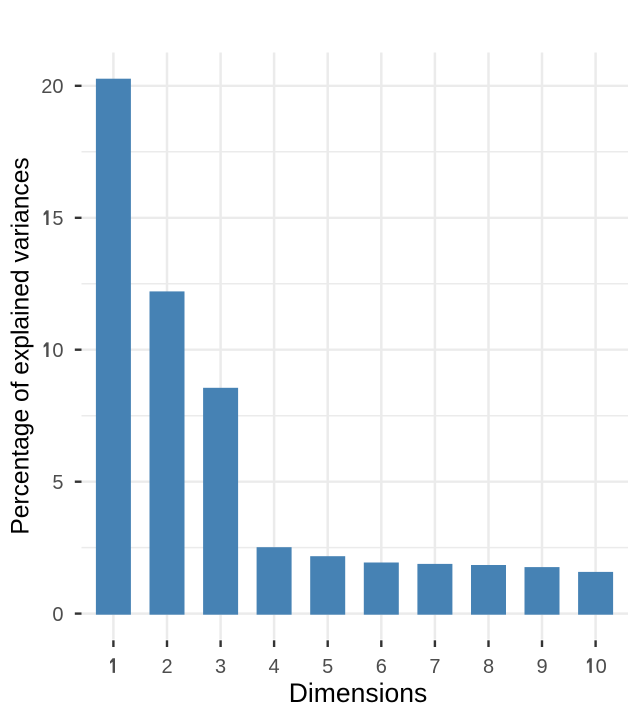 Image resolution: width=640 pixels, height=720 pixels. I want to click on svg-text:Percentage of explained varian: Percentage of explained variances, so click(21, 345).